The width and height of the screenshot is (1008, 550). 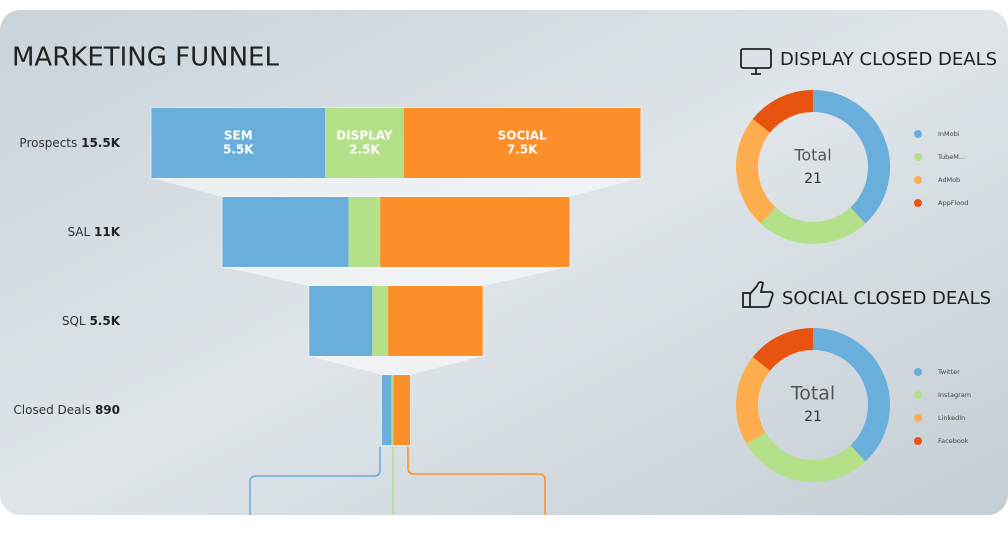 I want to click on stage-name: SQL, so click(x=74, y=321).